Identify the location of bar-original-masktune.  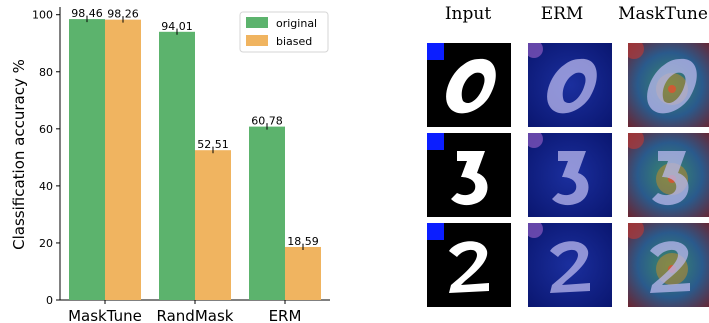
(87, 159).